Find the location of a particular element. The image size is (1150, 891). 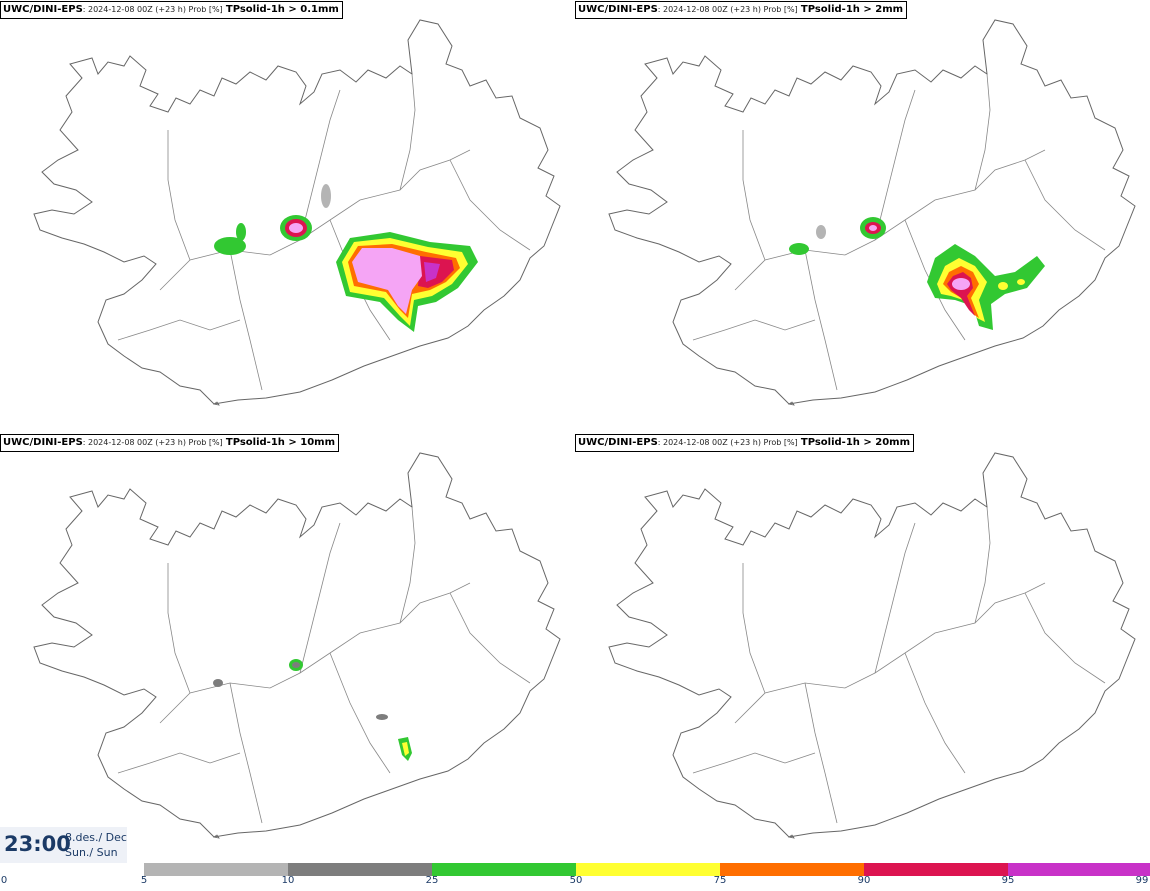

colorbar-tick: 95 is located at coordinates (1008, 880).